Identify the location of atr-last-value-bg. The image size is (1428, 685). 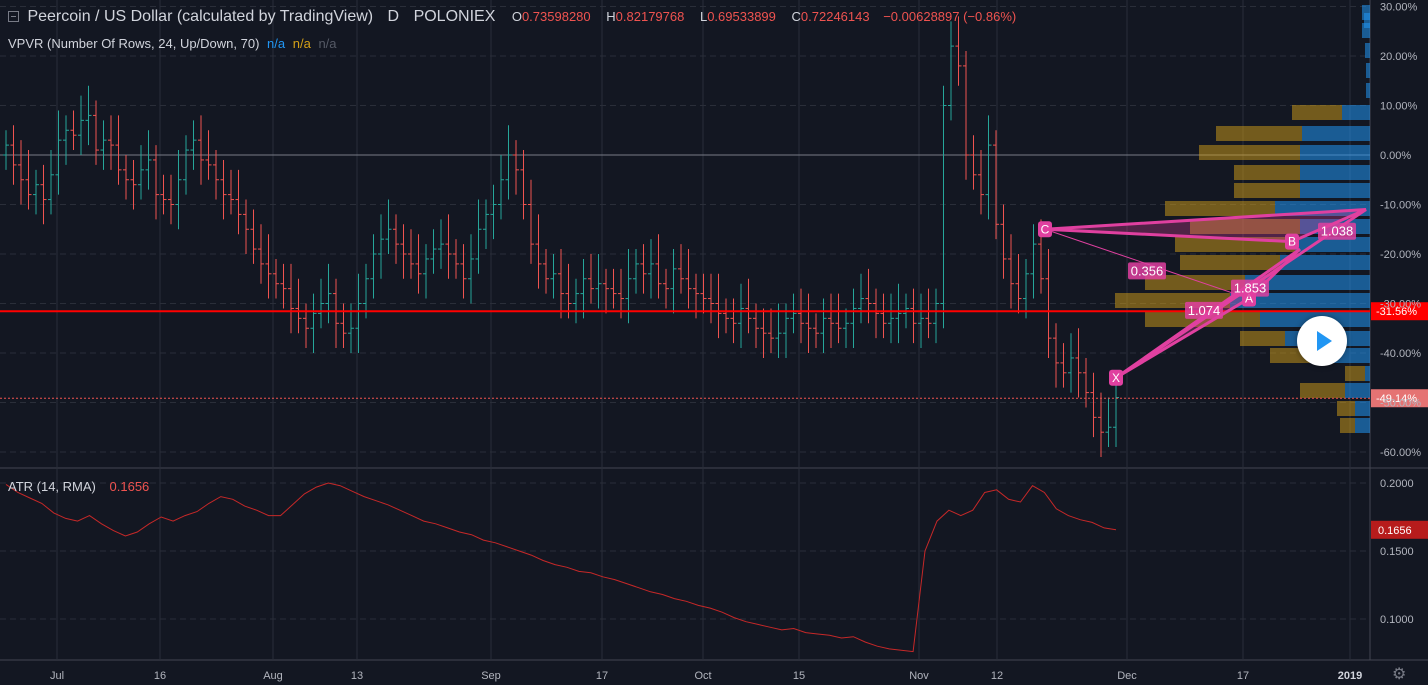
(1399, 529).